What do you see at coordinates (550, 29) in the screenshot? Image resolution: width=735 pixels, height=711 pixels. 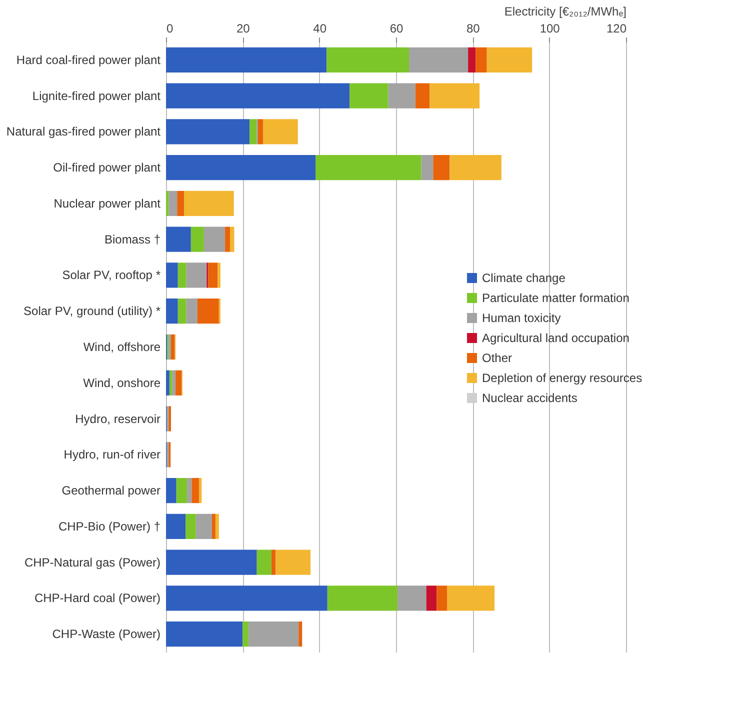 I see `x-tick-label: 100` at bounding box center [550, 29].